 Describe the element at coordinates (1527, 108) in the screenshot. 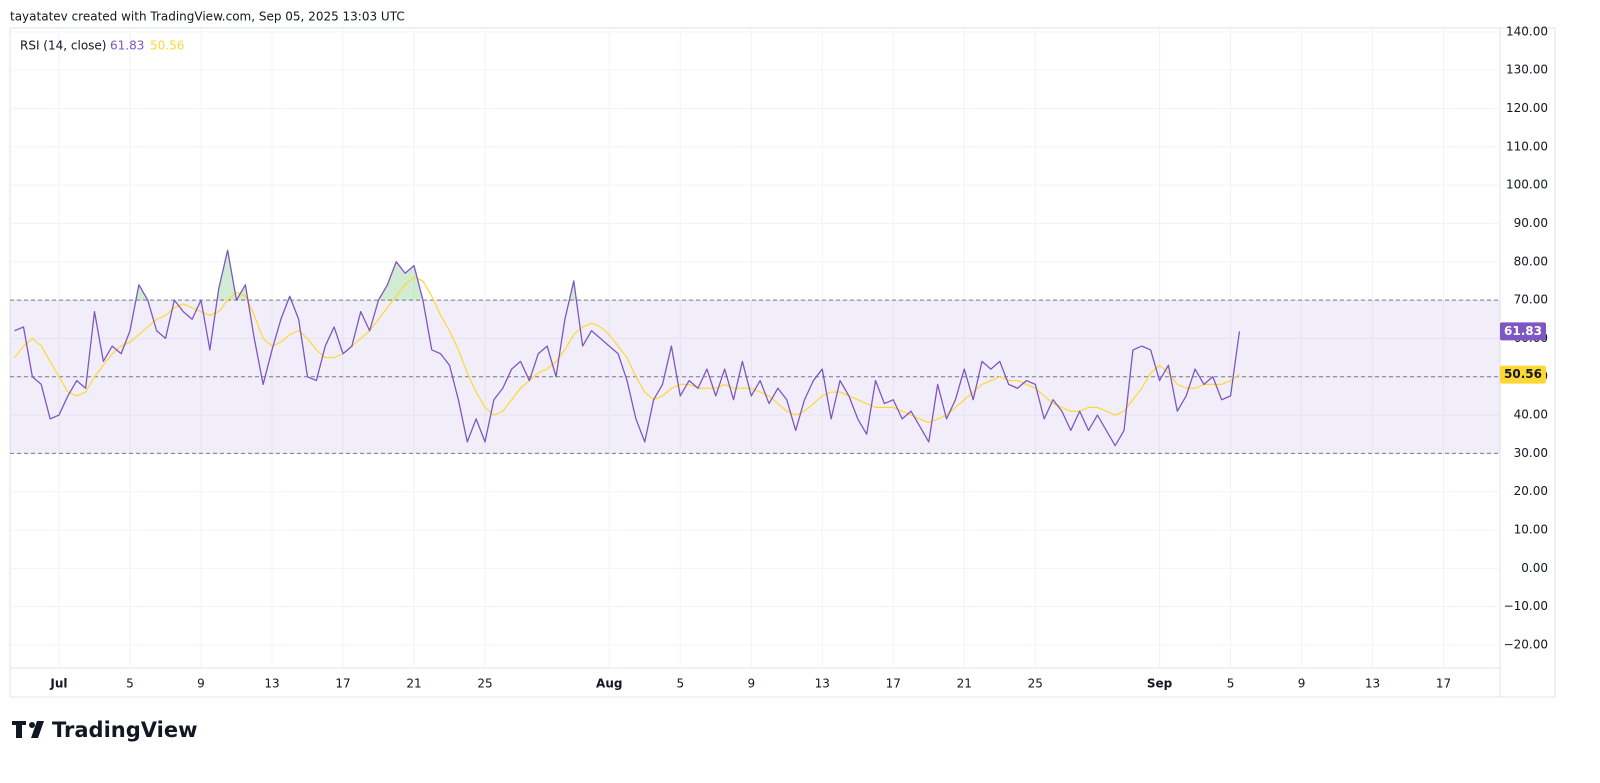

I see `y-tick-label: 120.00` at that location.